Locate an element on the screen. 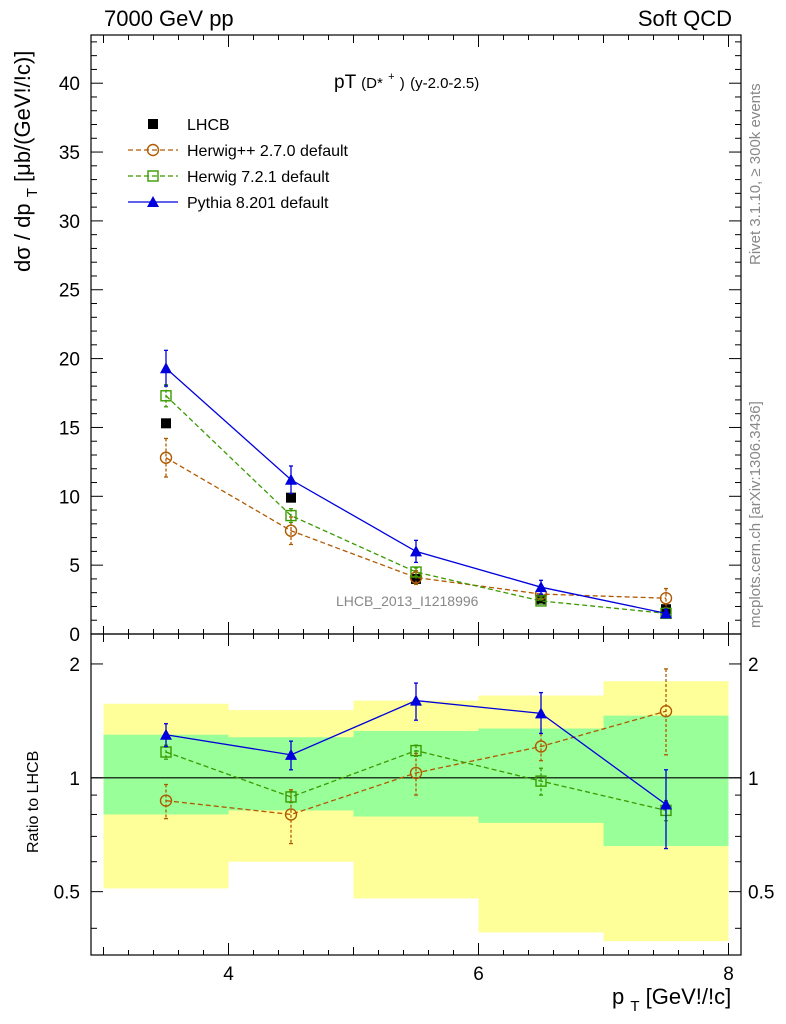  legend-item: Herwig++ 2.7.0 default is located at coordinates (238, 151).